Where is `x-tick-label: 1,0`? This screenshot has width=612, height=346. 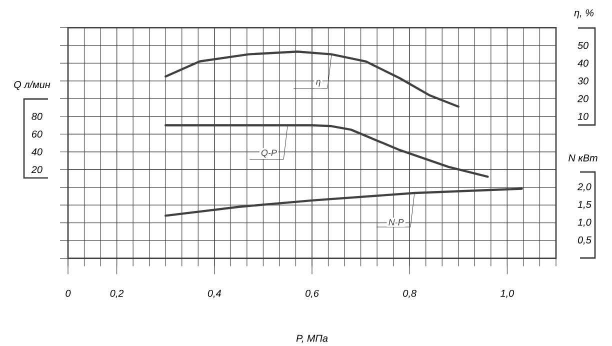 x-tick-label: 1,0 is located at coordinates (507, 294).